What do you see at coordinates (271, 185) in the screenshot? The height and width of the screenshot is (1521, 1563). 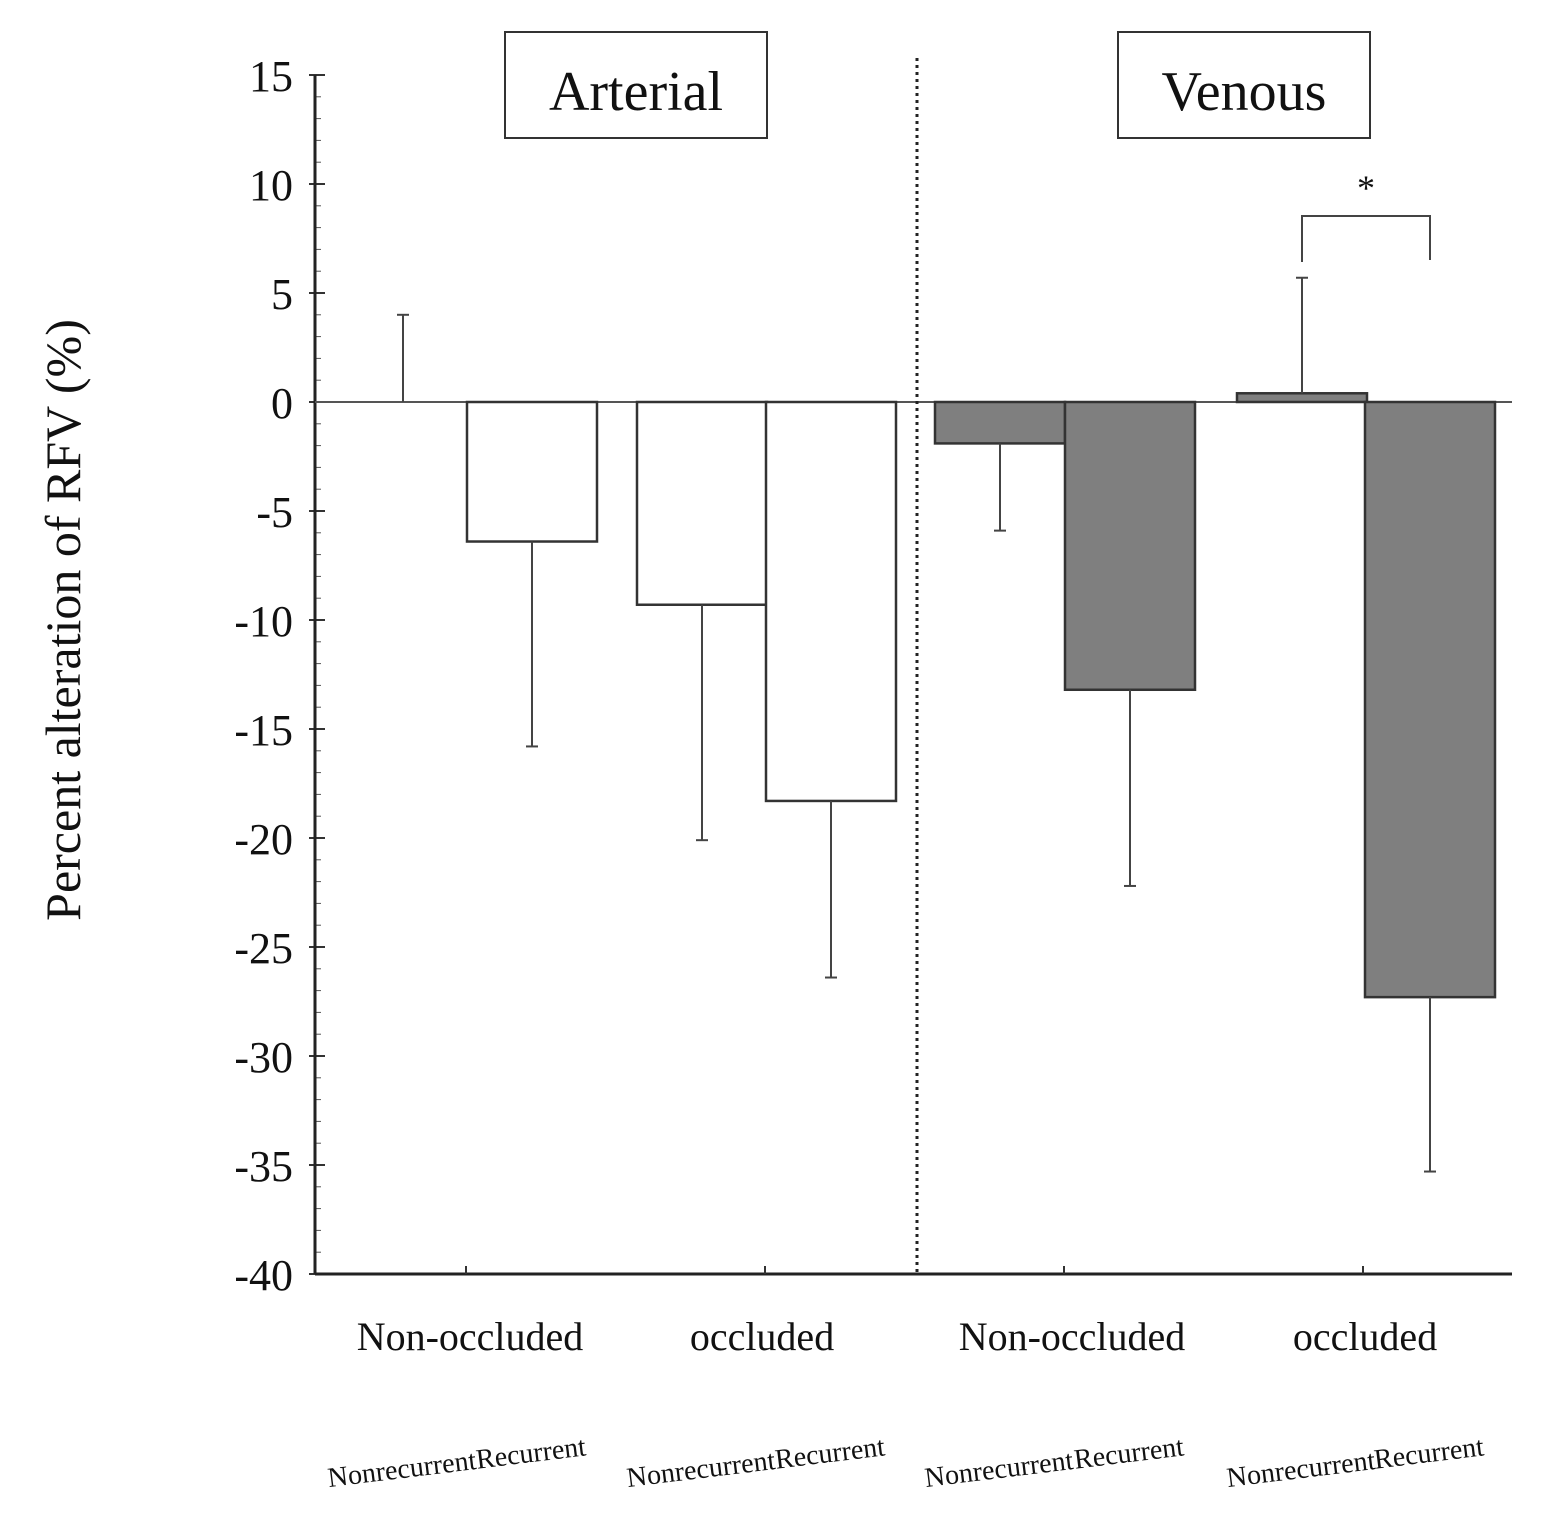 I see `y-tick-label: 10` at bounding box center [271, 185].